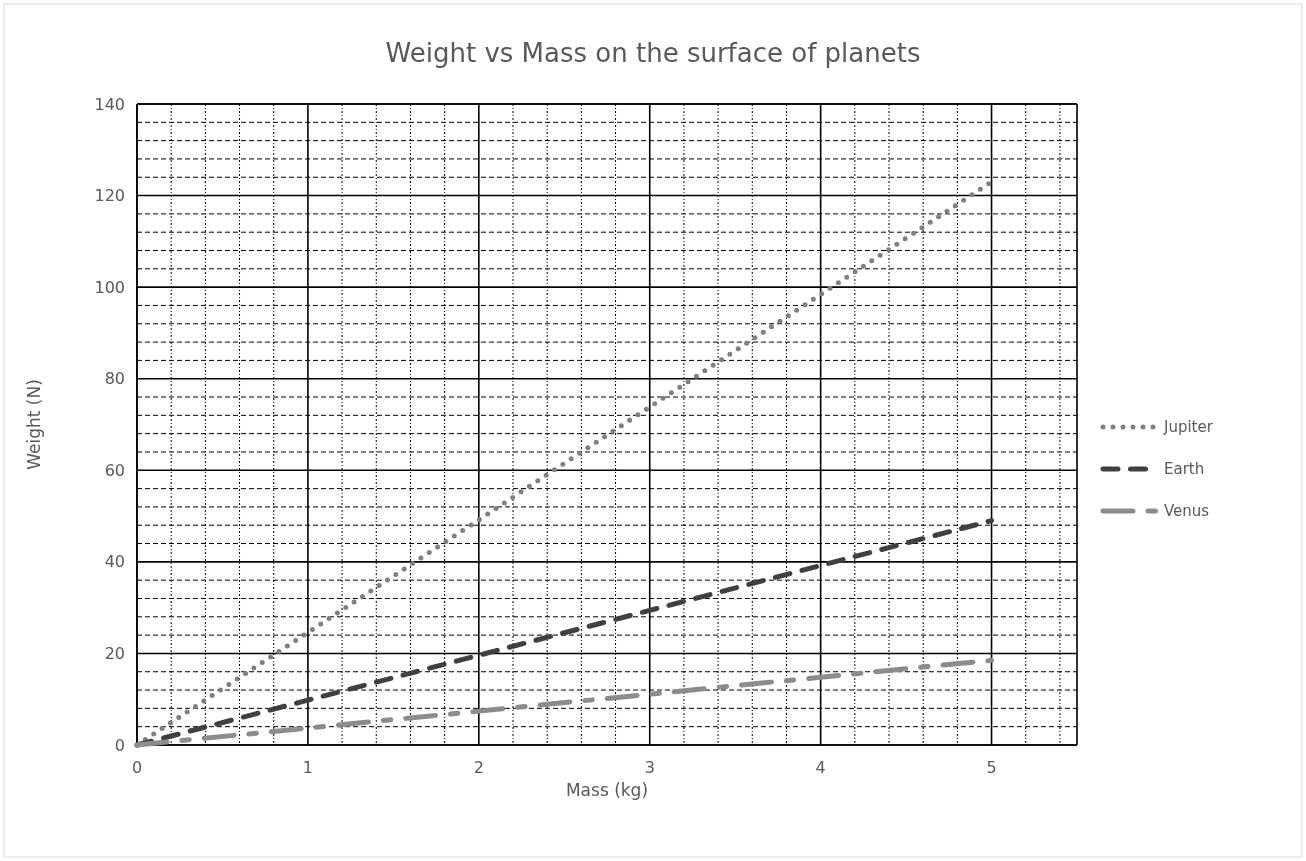 This screenshot has height=861, width=1306. I want to click on y-tick-label: 120, so click(109, 196).